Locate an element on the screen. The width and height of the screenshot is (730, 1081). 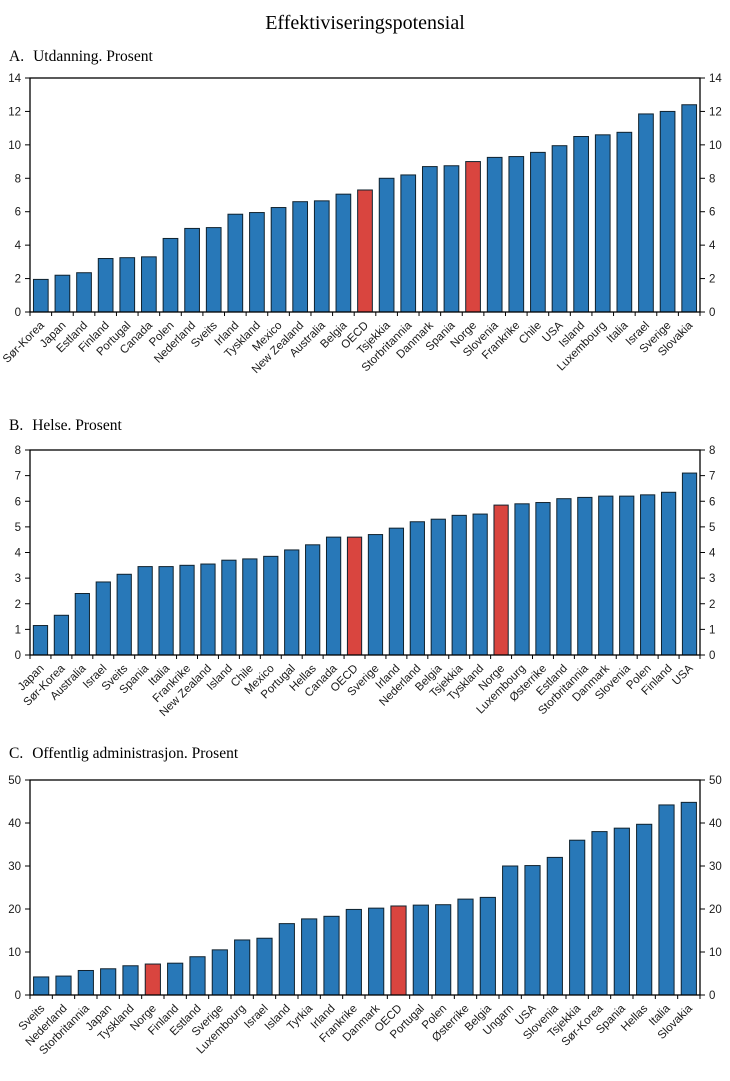
y-tick-label-left: 4 is located at coordinates (18, 246).